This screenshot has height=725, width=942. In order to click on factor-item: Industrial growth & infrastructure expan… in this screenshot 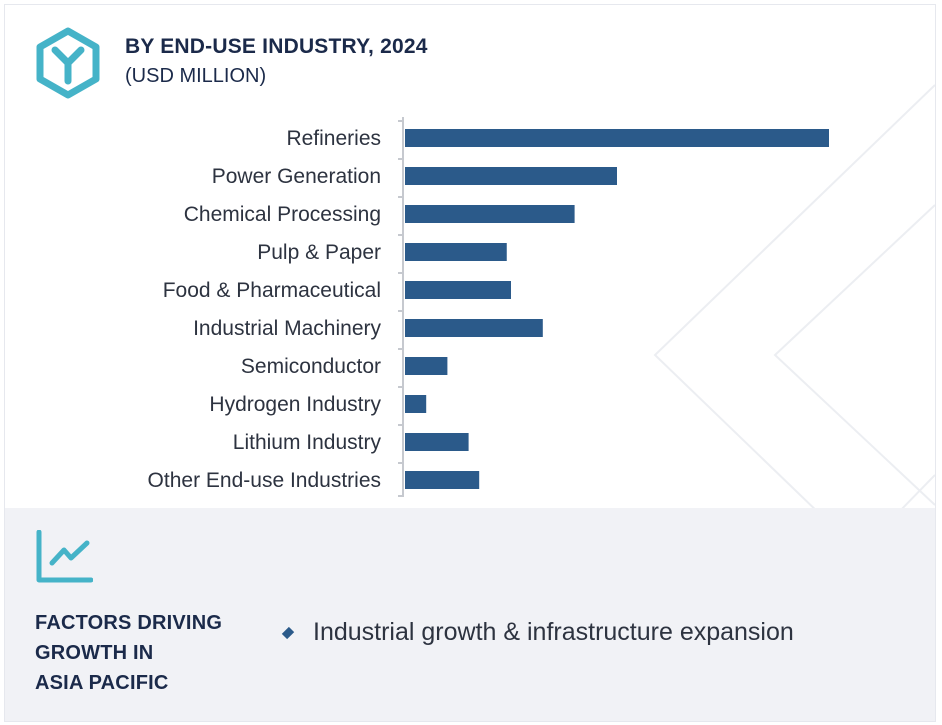, I will do `click(537, 632)`.